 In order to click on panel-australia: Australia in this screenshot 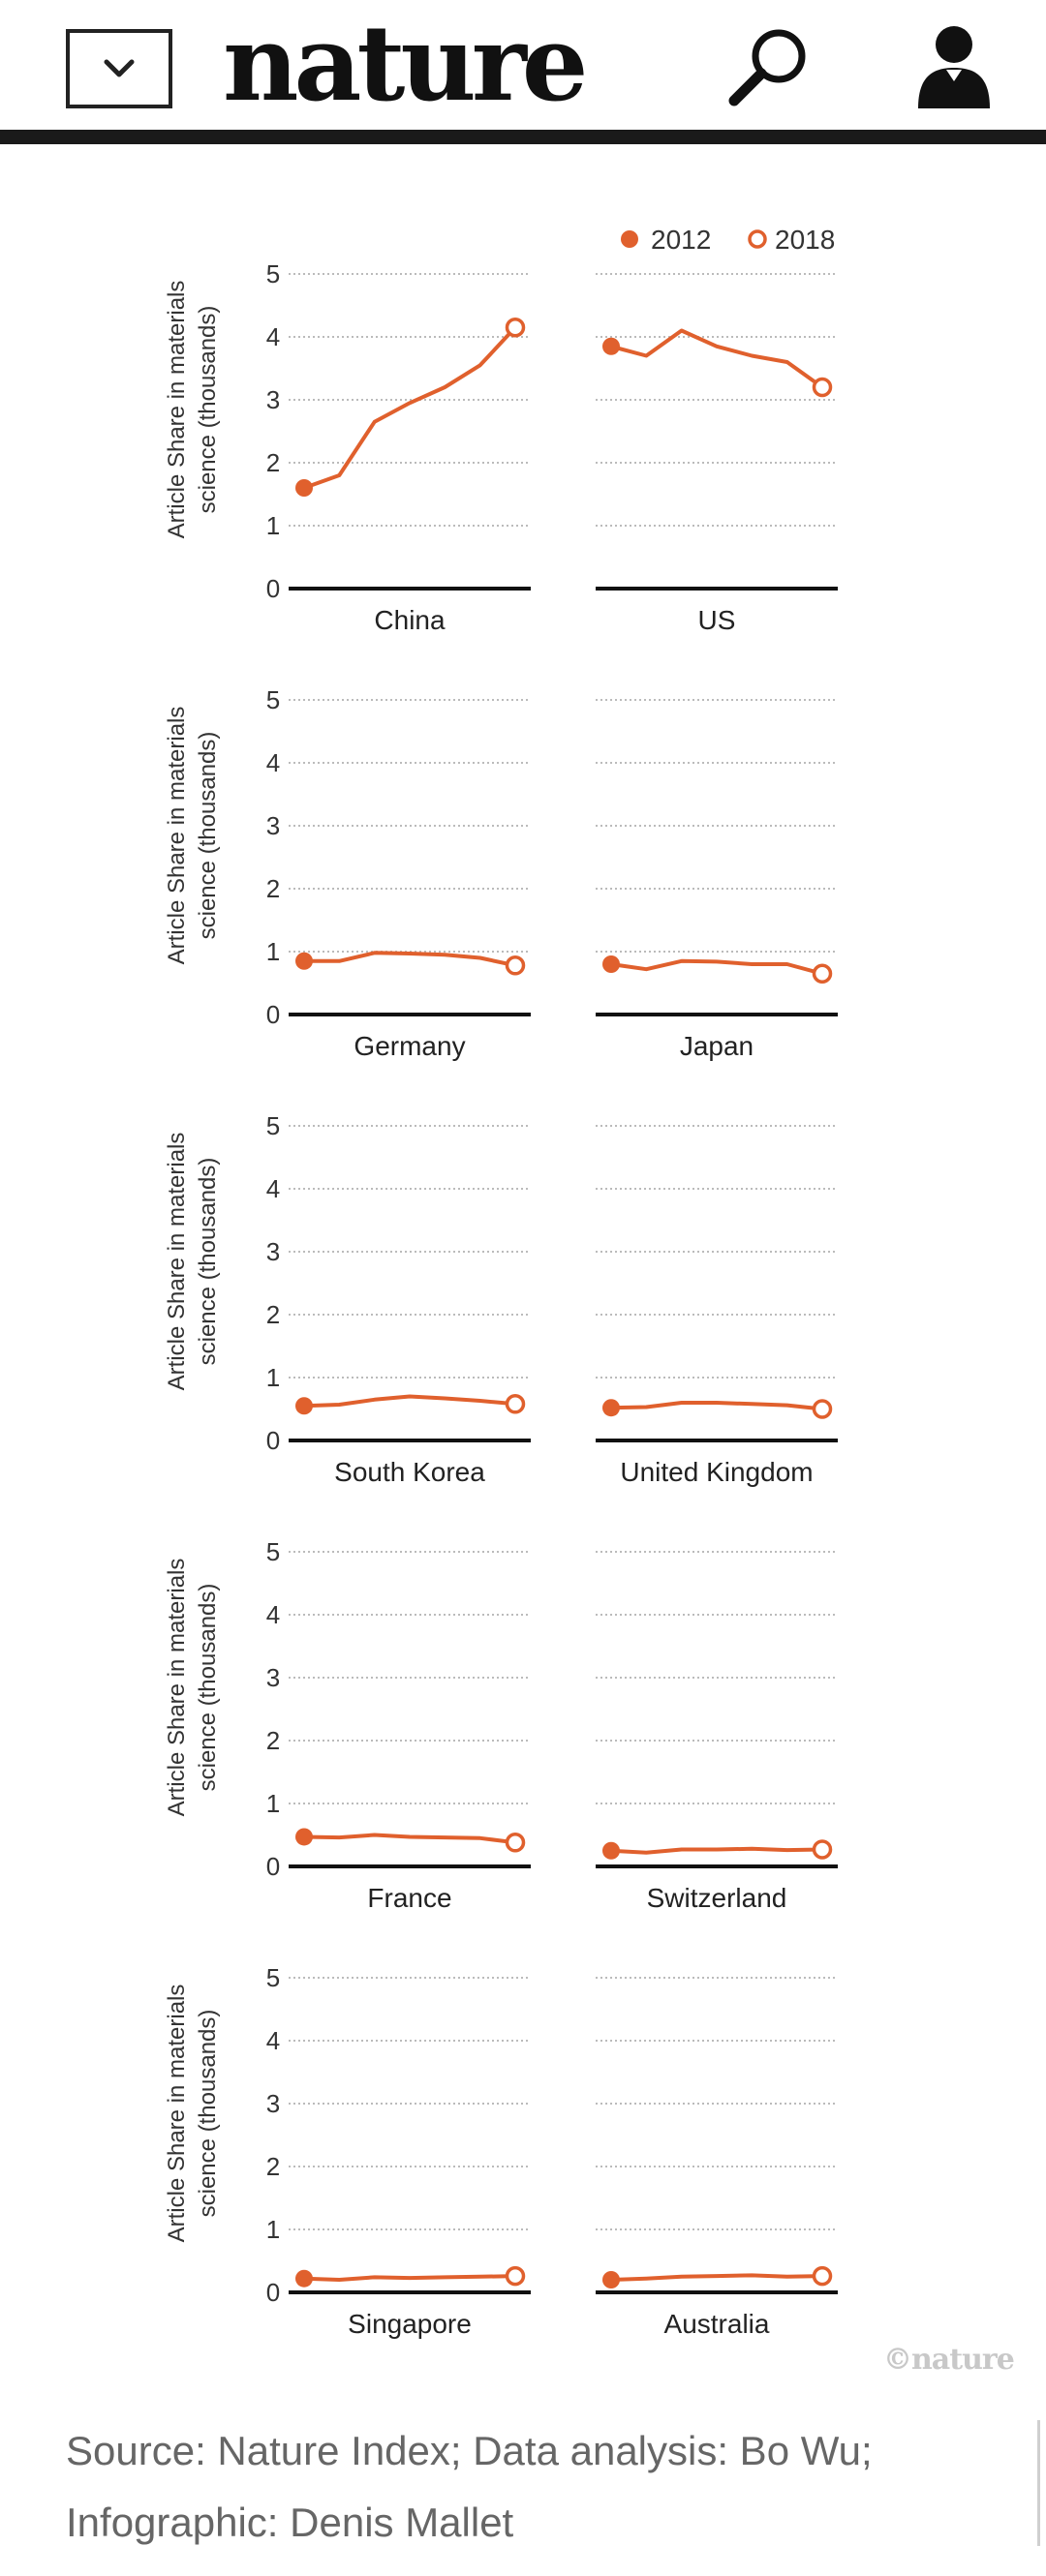, I will do `click(717, 2158)`.